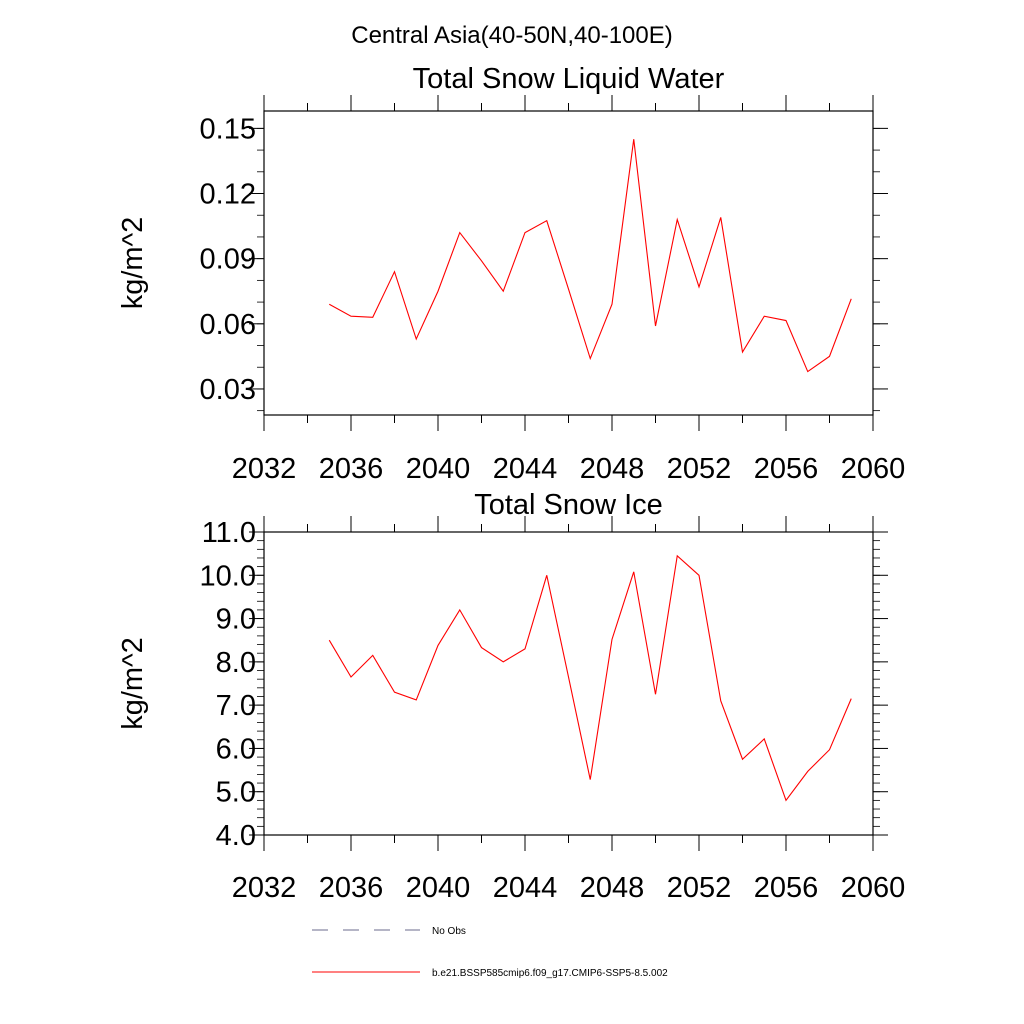 This screenshot has height=1024, width=1024. Describe the element at coordinates (512, 35) in the screenshot. I see `page-title: Central Asia(40-50N,40-100E)` at that location.